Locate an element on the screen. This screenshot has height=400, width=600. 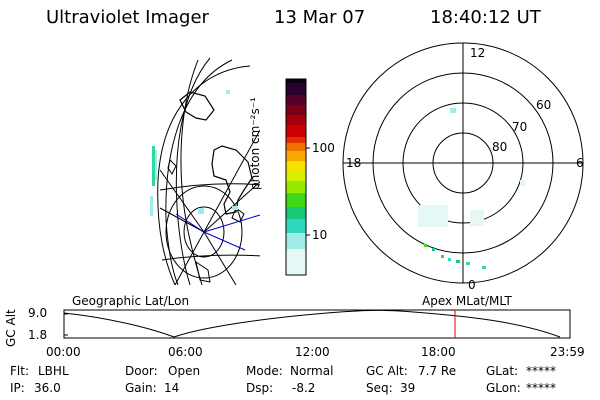
mlat-label-60: 60 is located at coordinates (544, 105).